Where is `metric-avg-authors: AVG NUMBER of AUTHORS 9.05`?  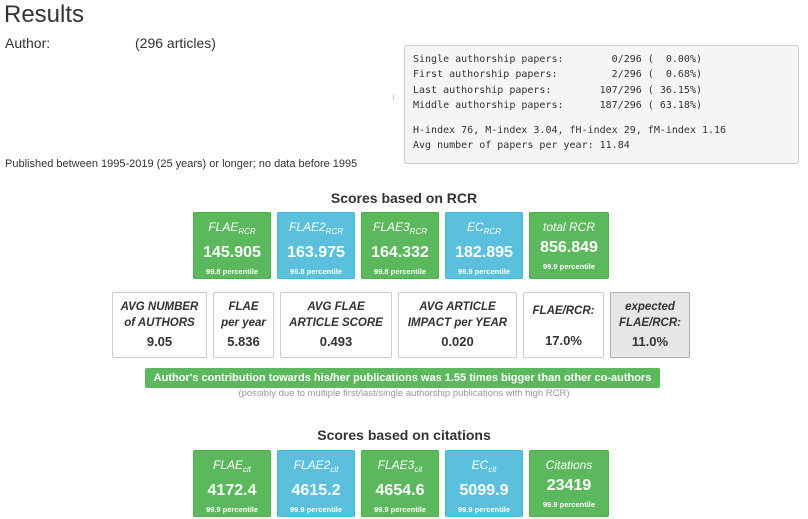 metric-avg-authors: AVG NUMBER of AUTHORS 9.05 is located at coordinates (159, 325).